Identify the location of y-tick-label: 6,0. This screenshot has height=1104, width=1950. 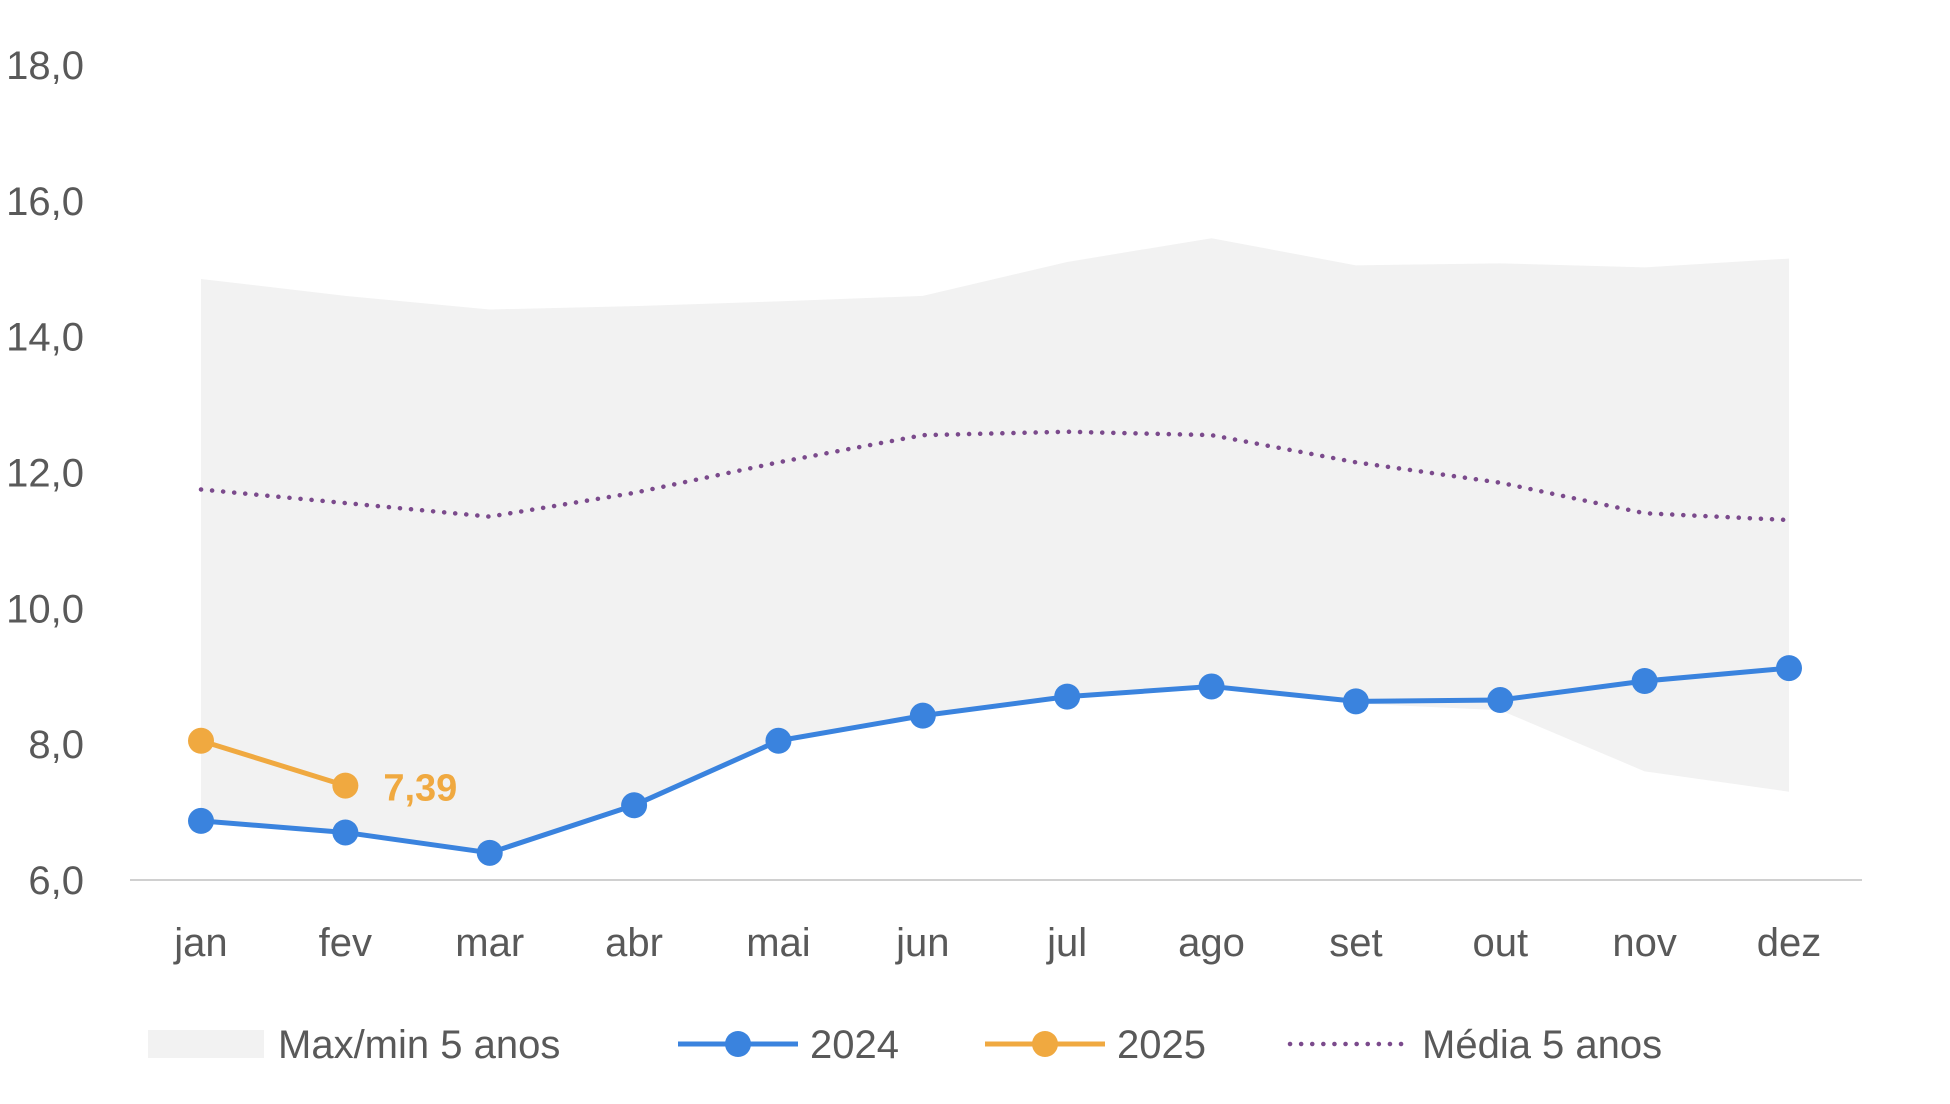
(56, 881).